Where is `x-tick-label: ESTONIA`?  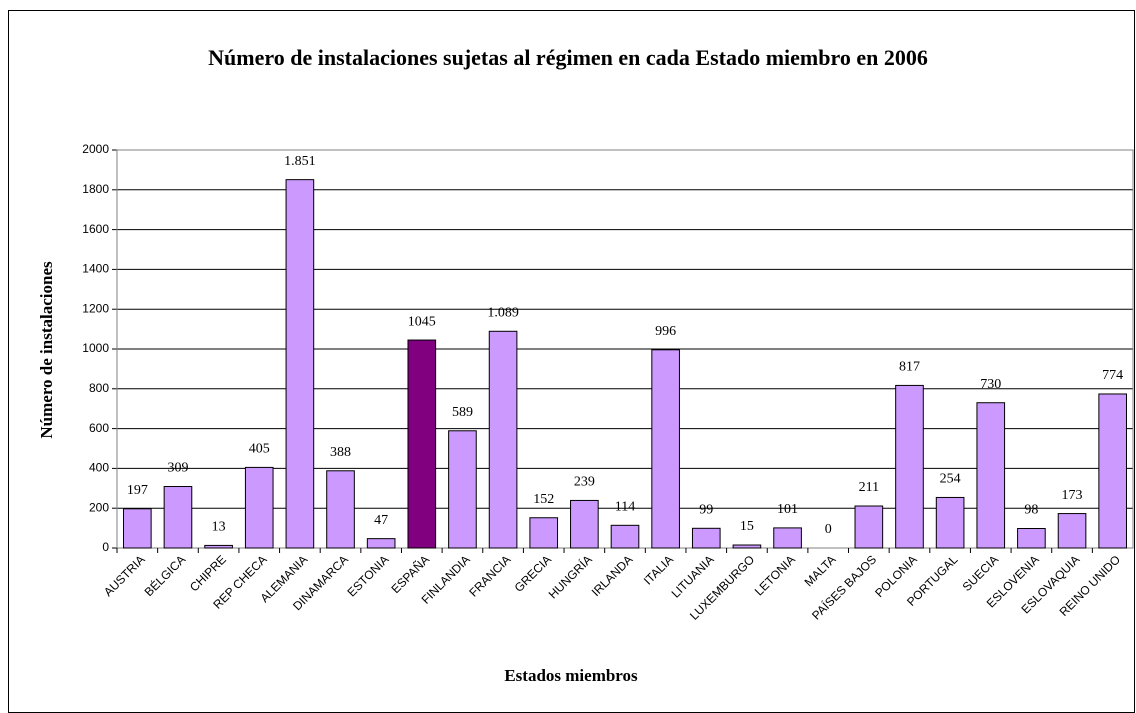 x-tick-label: ESTONIA is located at coordinates (368, 575).